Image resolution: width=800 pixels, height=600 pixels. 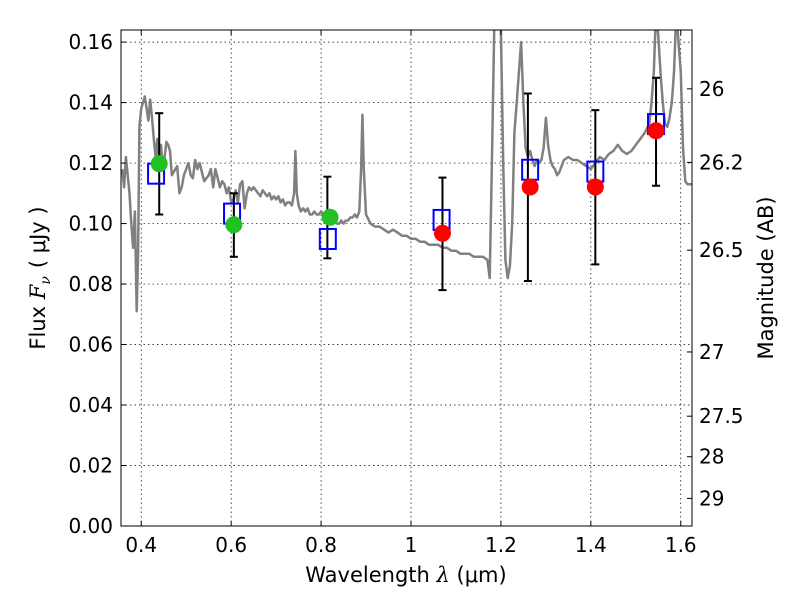 What do you see at coordinates (591, 545) in the screenshot?
I see `x-tick-label: 1.4` at bounding box center [591, 545].